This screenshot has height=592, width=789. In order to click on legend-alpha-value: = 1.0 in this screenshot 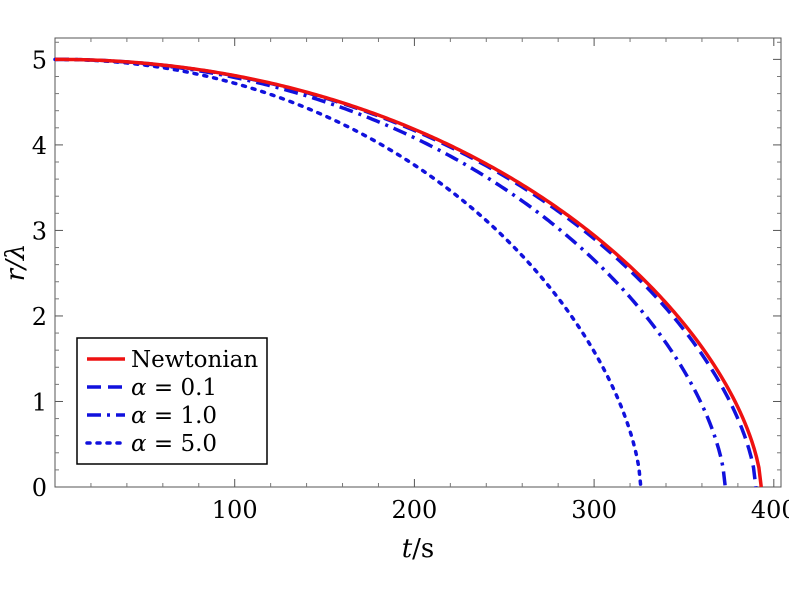, I will do `click(182, 416)`.